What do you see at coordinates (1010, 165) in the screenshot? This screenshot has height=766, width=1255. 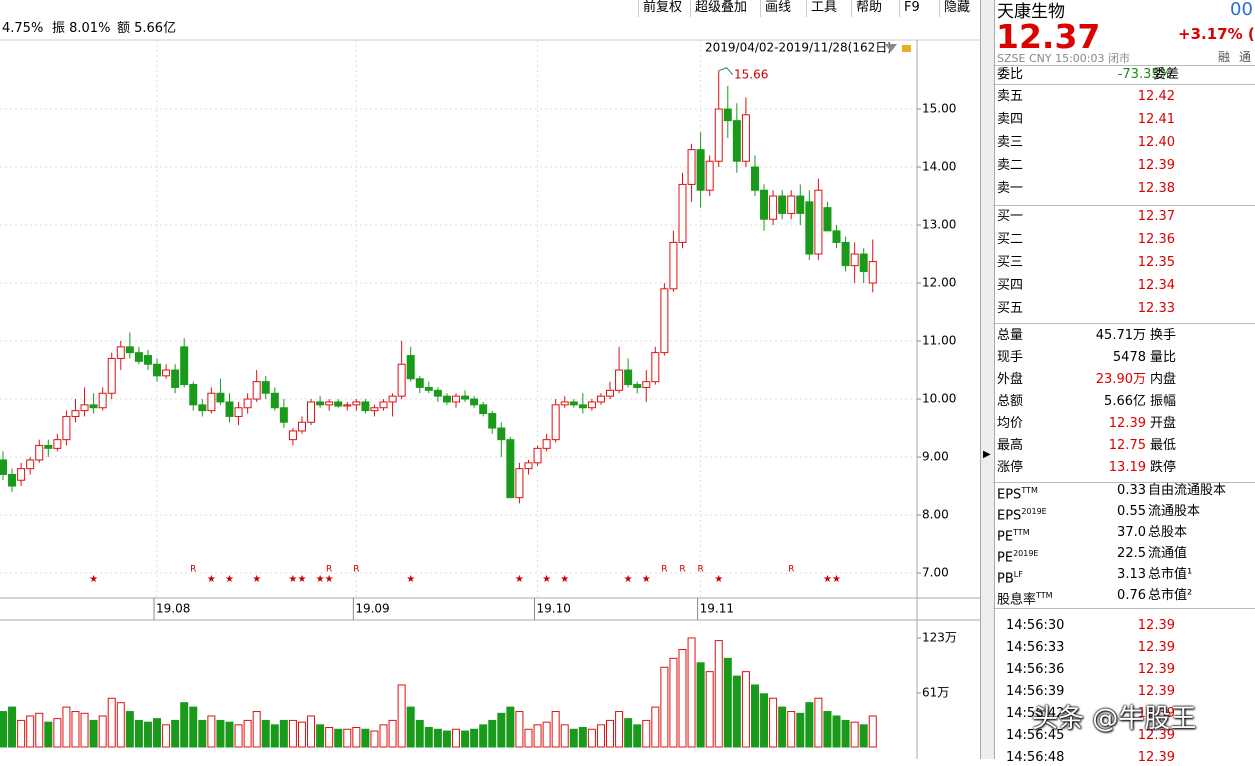 I see `order-label: 卖二` at bounding box center [1010, 165].